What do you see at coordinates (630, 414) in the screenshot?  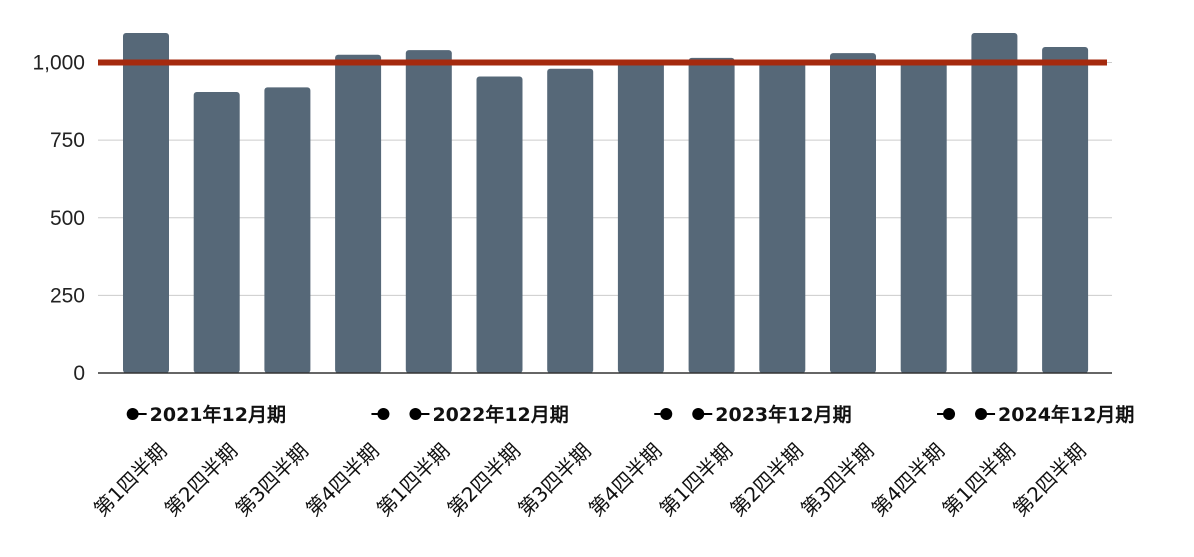 I see `fiscal-year-group-labels: 2021年12月期 2022年12月期 2023年12月期 2024年12月期` at bounding box center [630, 414].